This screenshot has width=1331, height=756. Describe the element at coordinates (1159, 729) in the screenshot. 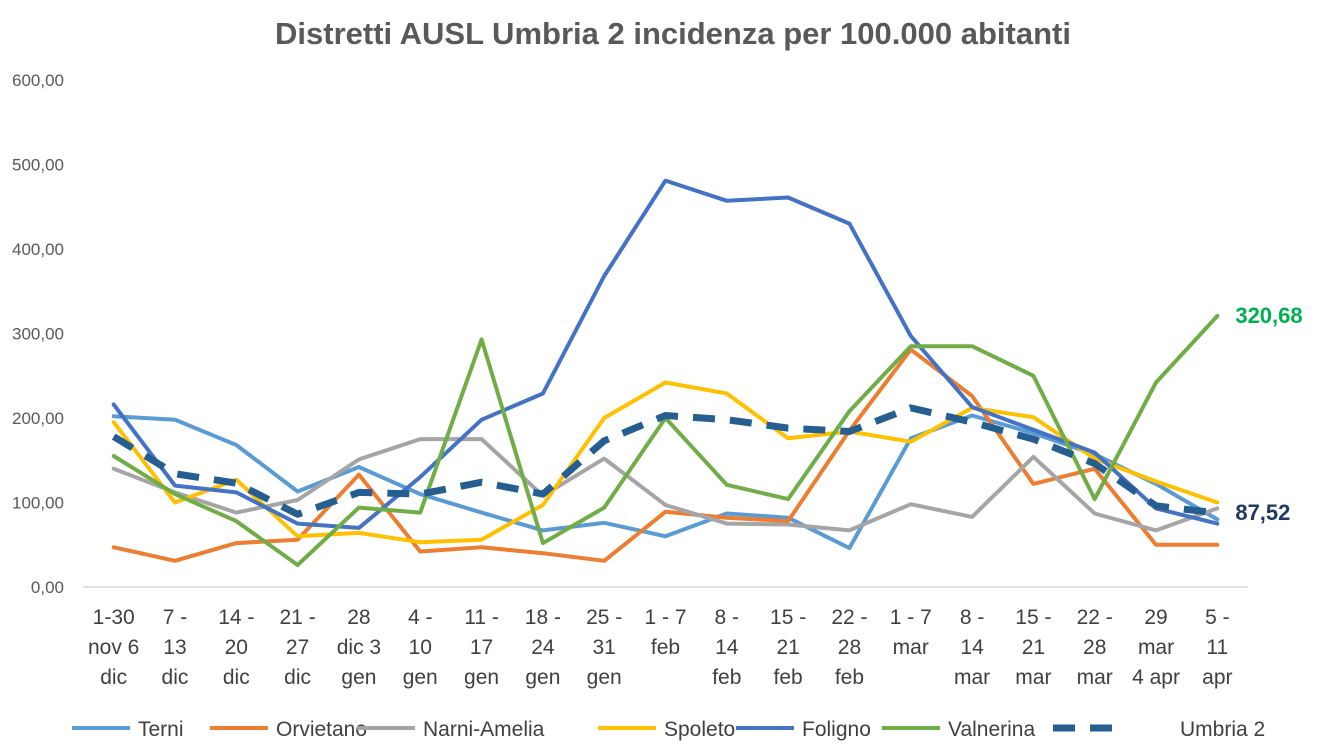

I see `legend-item: Umbria 2` at that location.